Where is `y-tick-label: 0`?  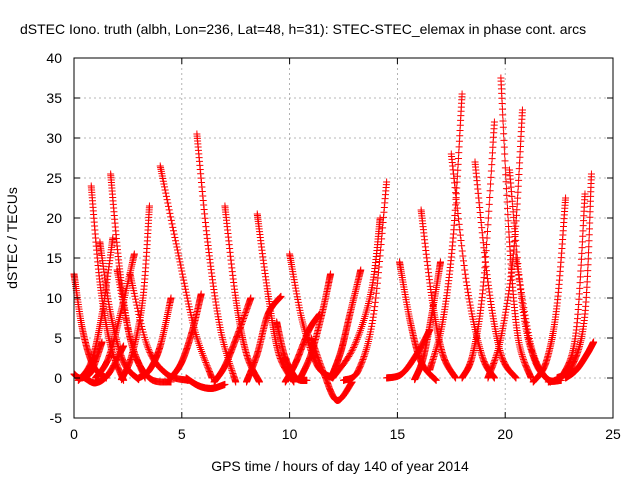 y-tick-label: 0 is located at coordinates (58, 378).